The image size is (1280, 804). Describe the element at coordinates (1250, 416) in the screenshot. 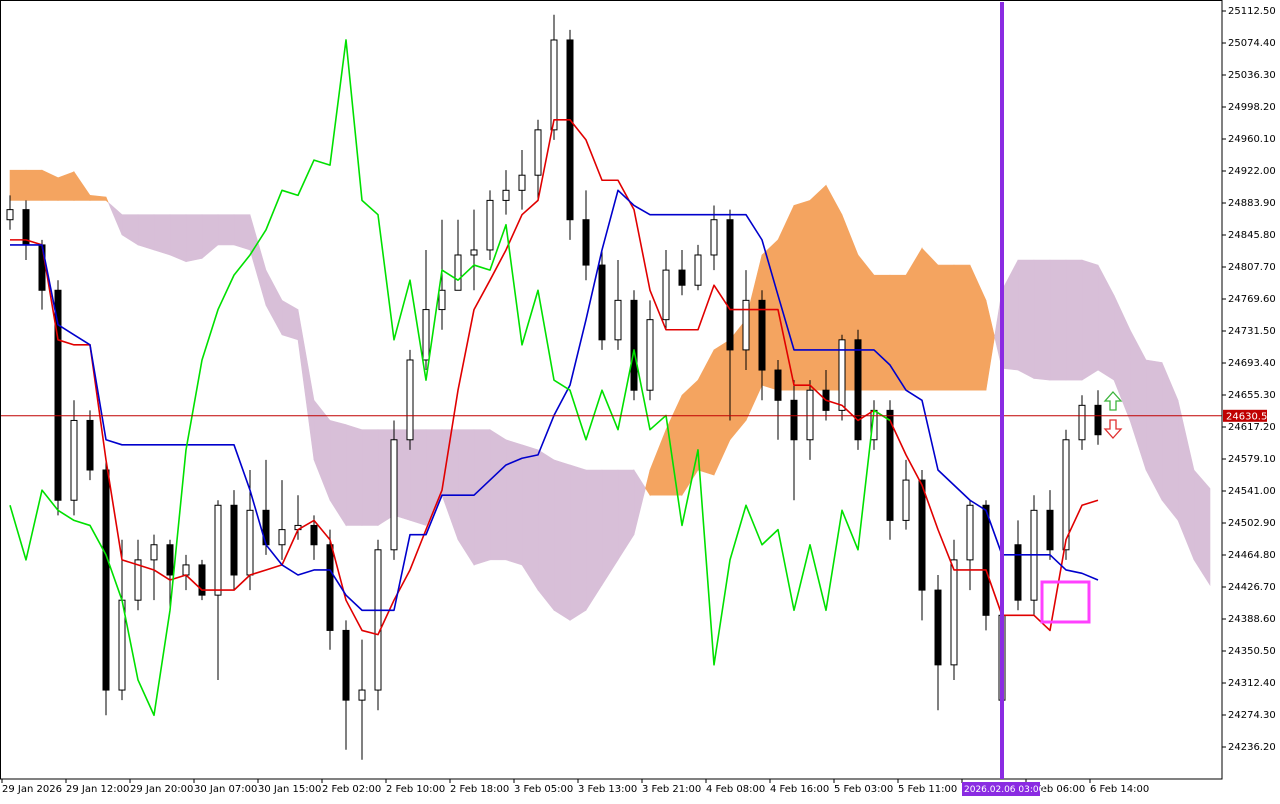

I see `last-price-label: 24630.53` at that location.